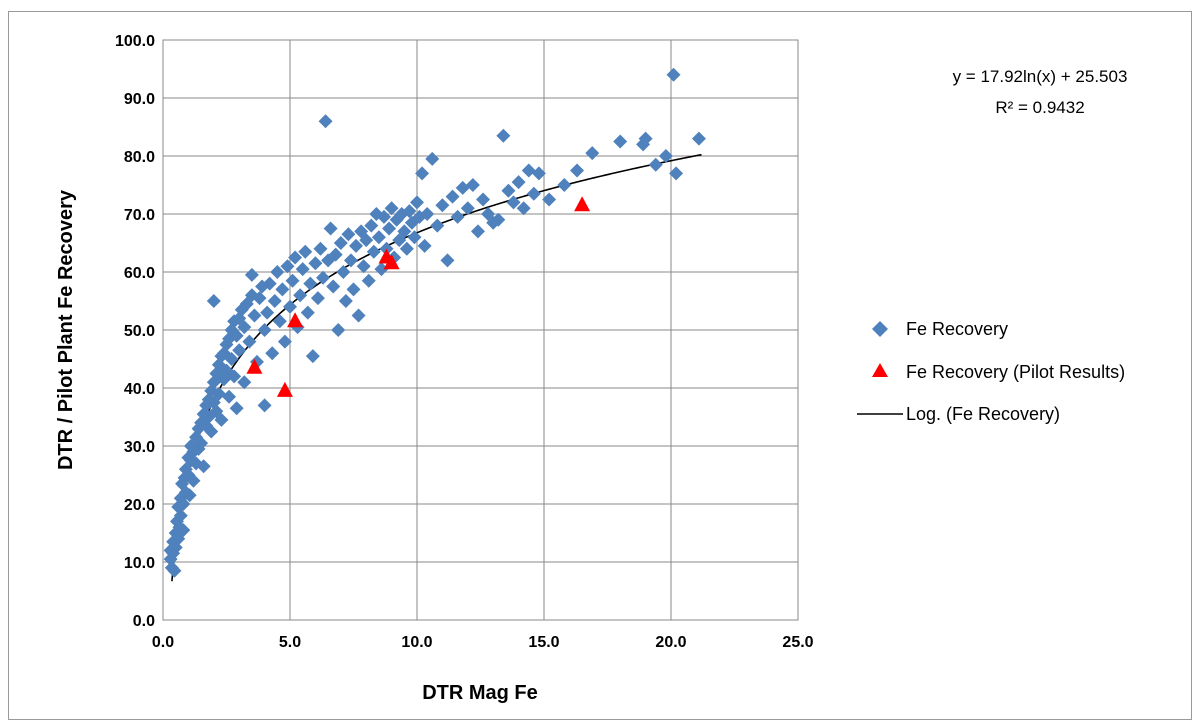  I want to click on y-tick-label: 10.0, so click(139, 563).